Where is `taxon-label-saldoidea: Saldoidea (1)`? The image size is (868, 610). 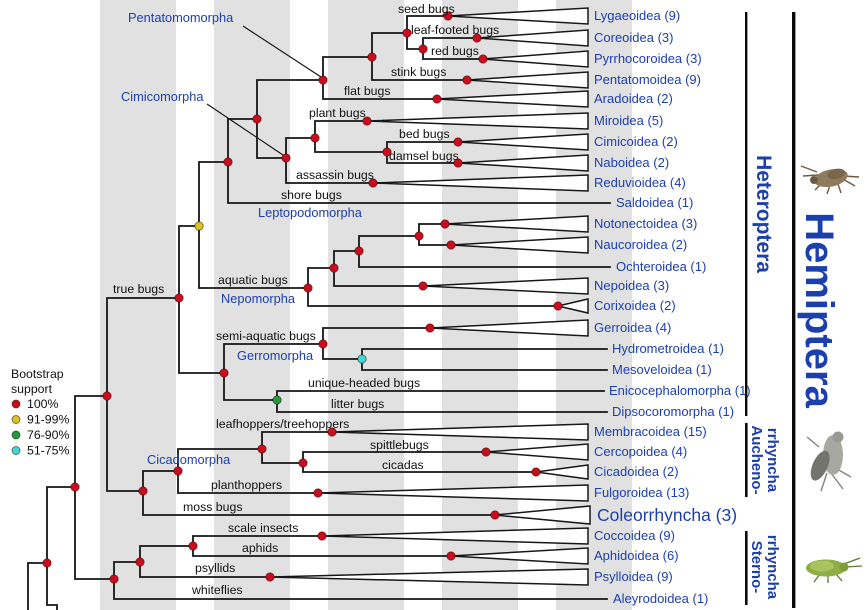 taxon-label-saldoidea: Saldoidea (1) is located at coordinates (654, 202).